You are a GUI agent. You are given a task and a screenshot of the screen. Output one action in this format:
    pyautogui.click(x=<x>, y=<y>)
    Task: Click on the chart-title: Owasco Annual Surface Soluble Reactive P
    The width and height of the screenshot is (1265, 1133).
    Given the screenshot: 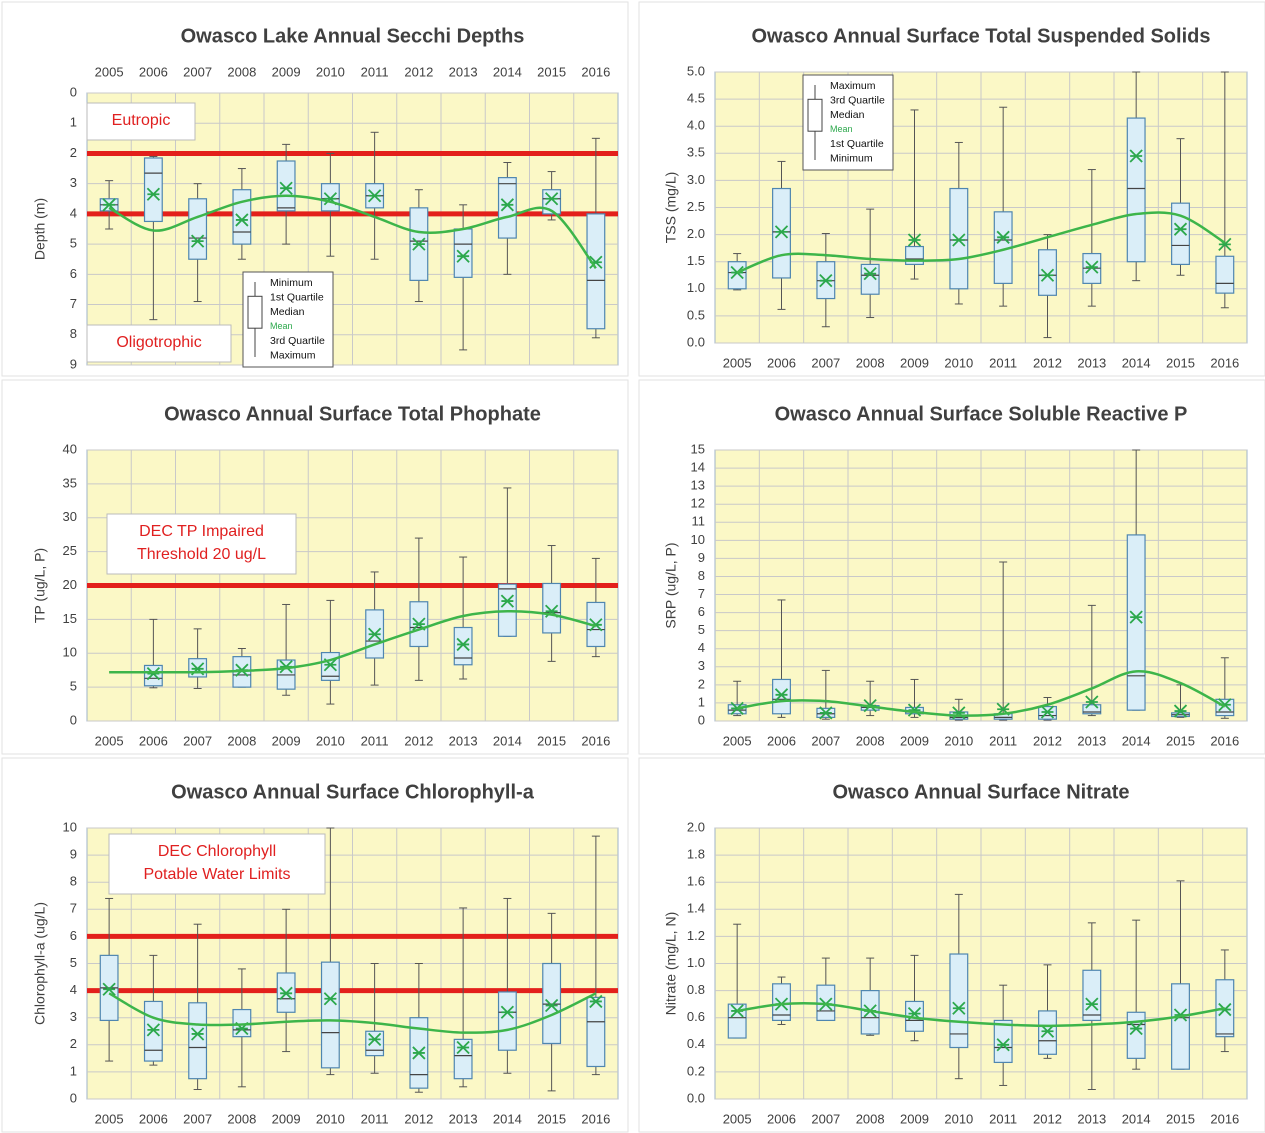 What is the action you would take?
    pyautogui.click(x=981, y=414)
    